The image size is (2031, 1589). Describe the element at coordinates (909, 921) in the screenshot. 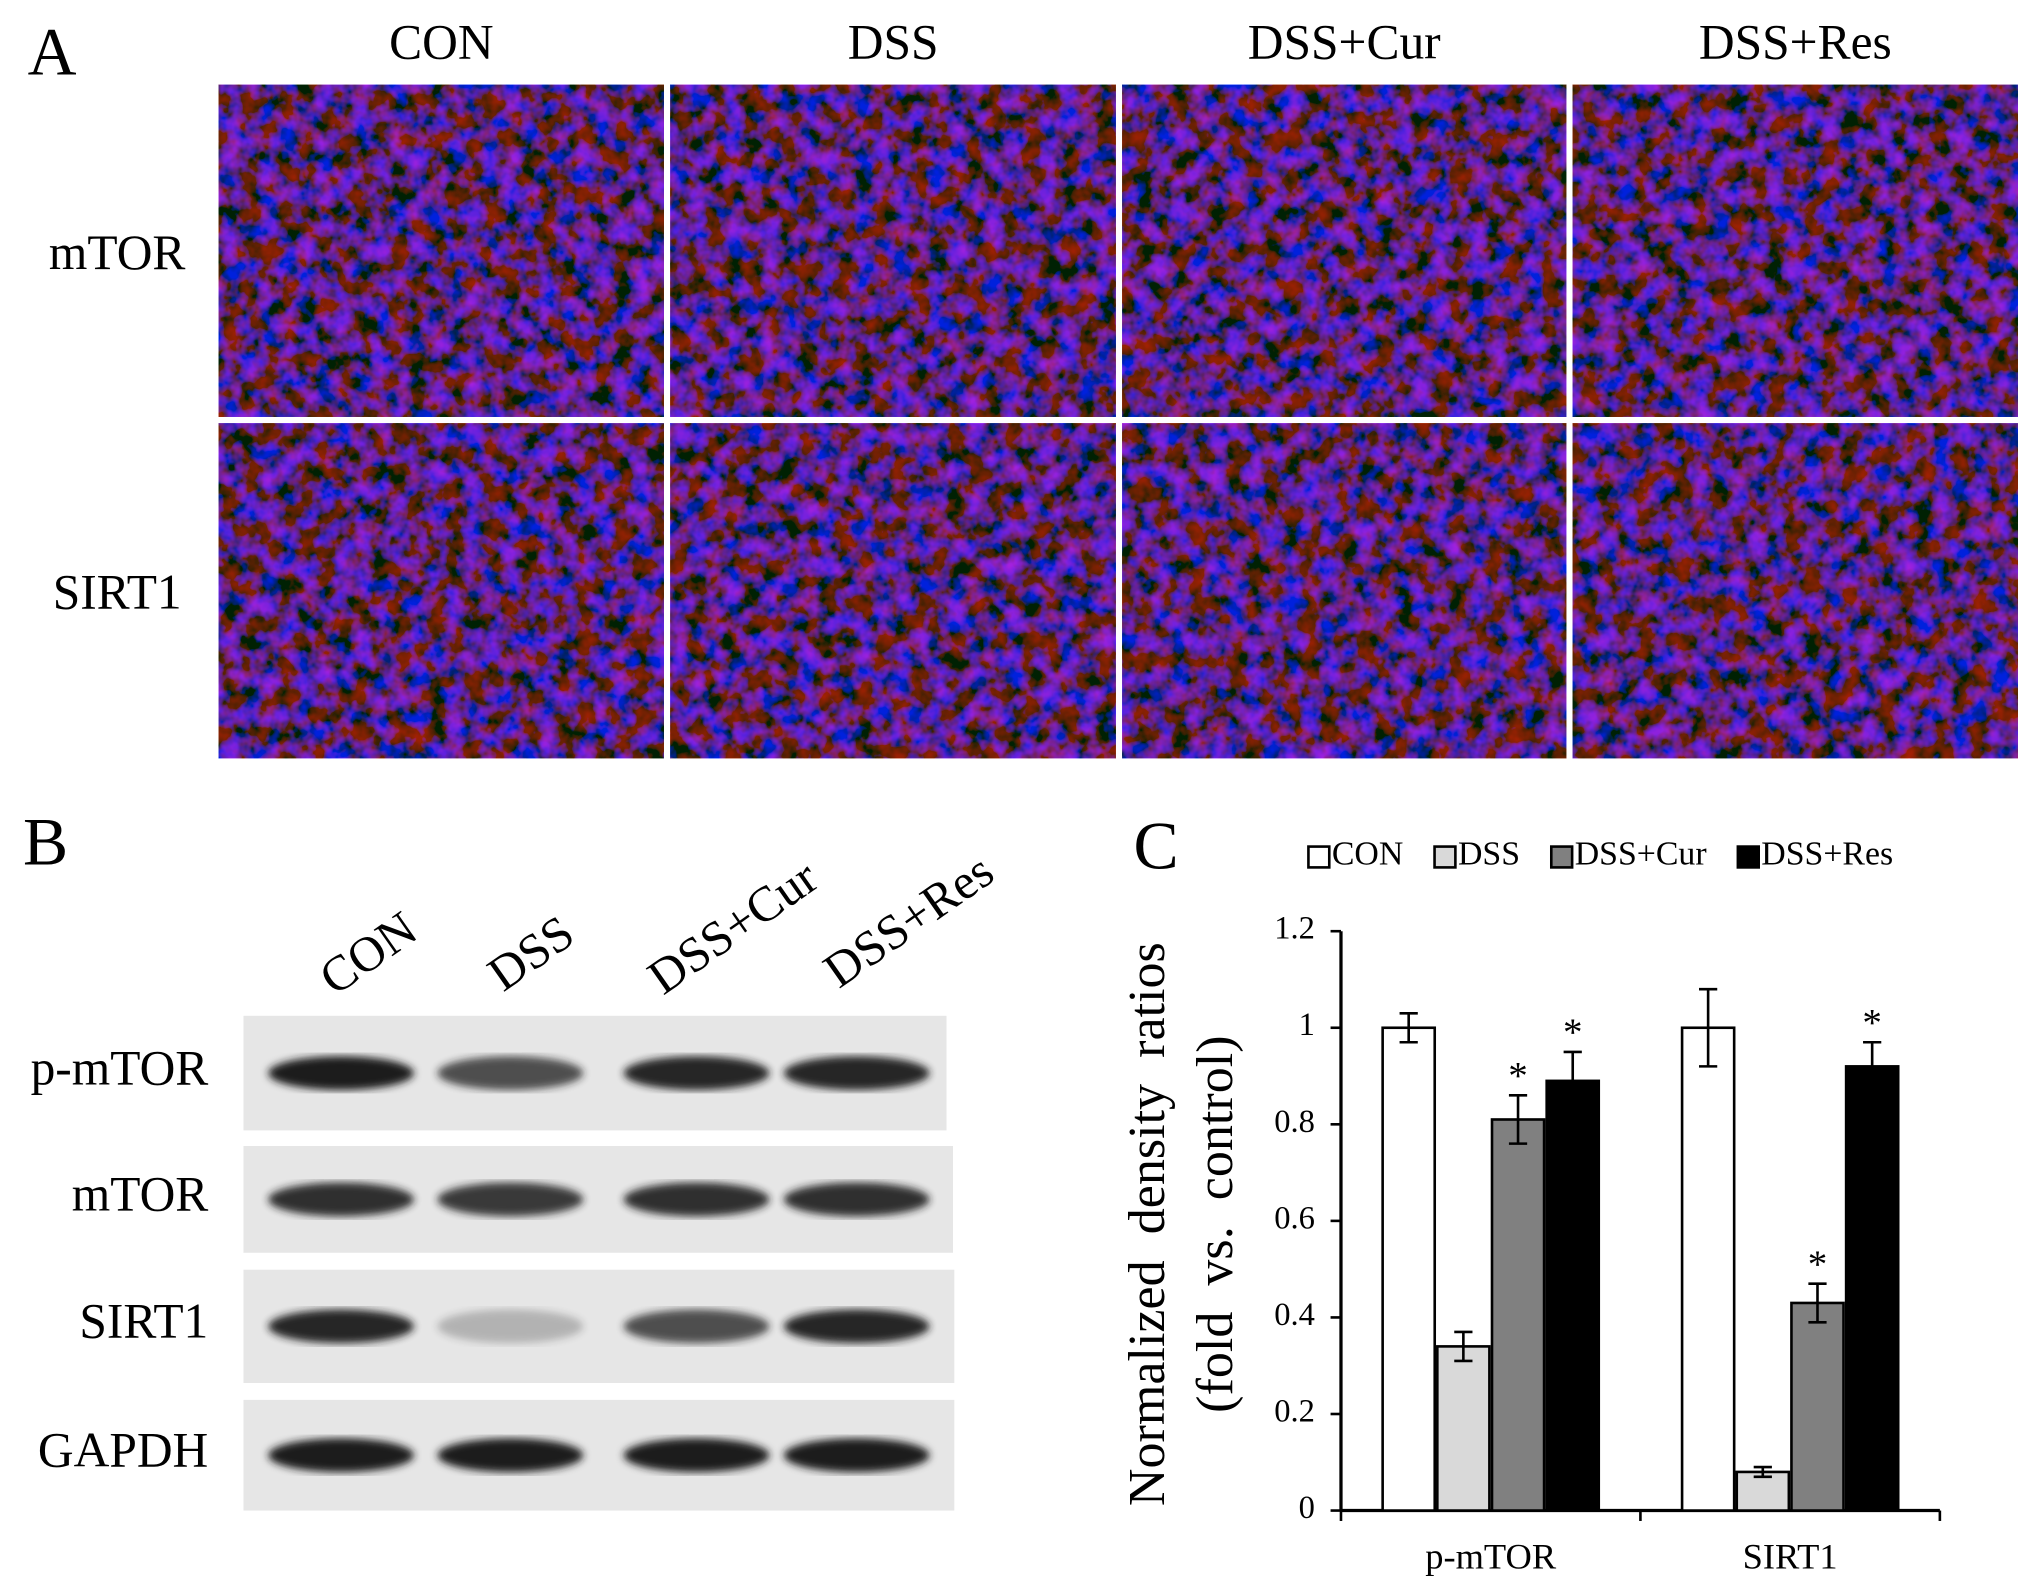

I see `lane-label: DSS+Res` at that location.